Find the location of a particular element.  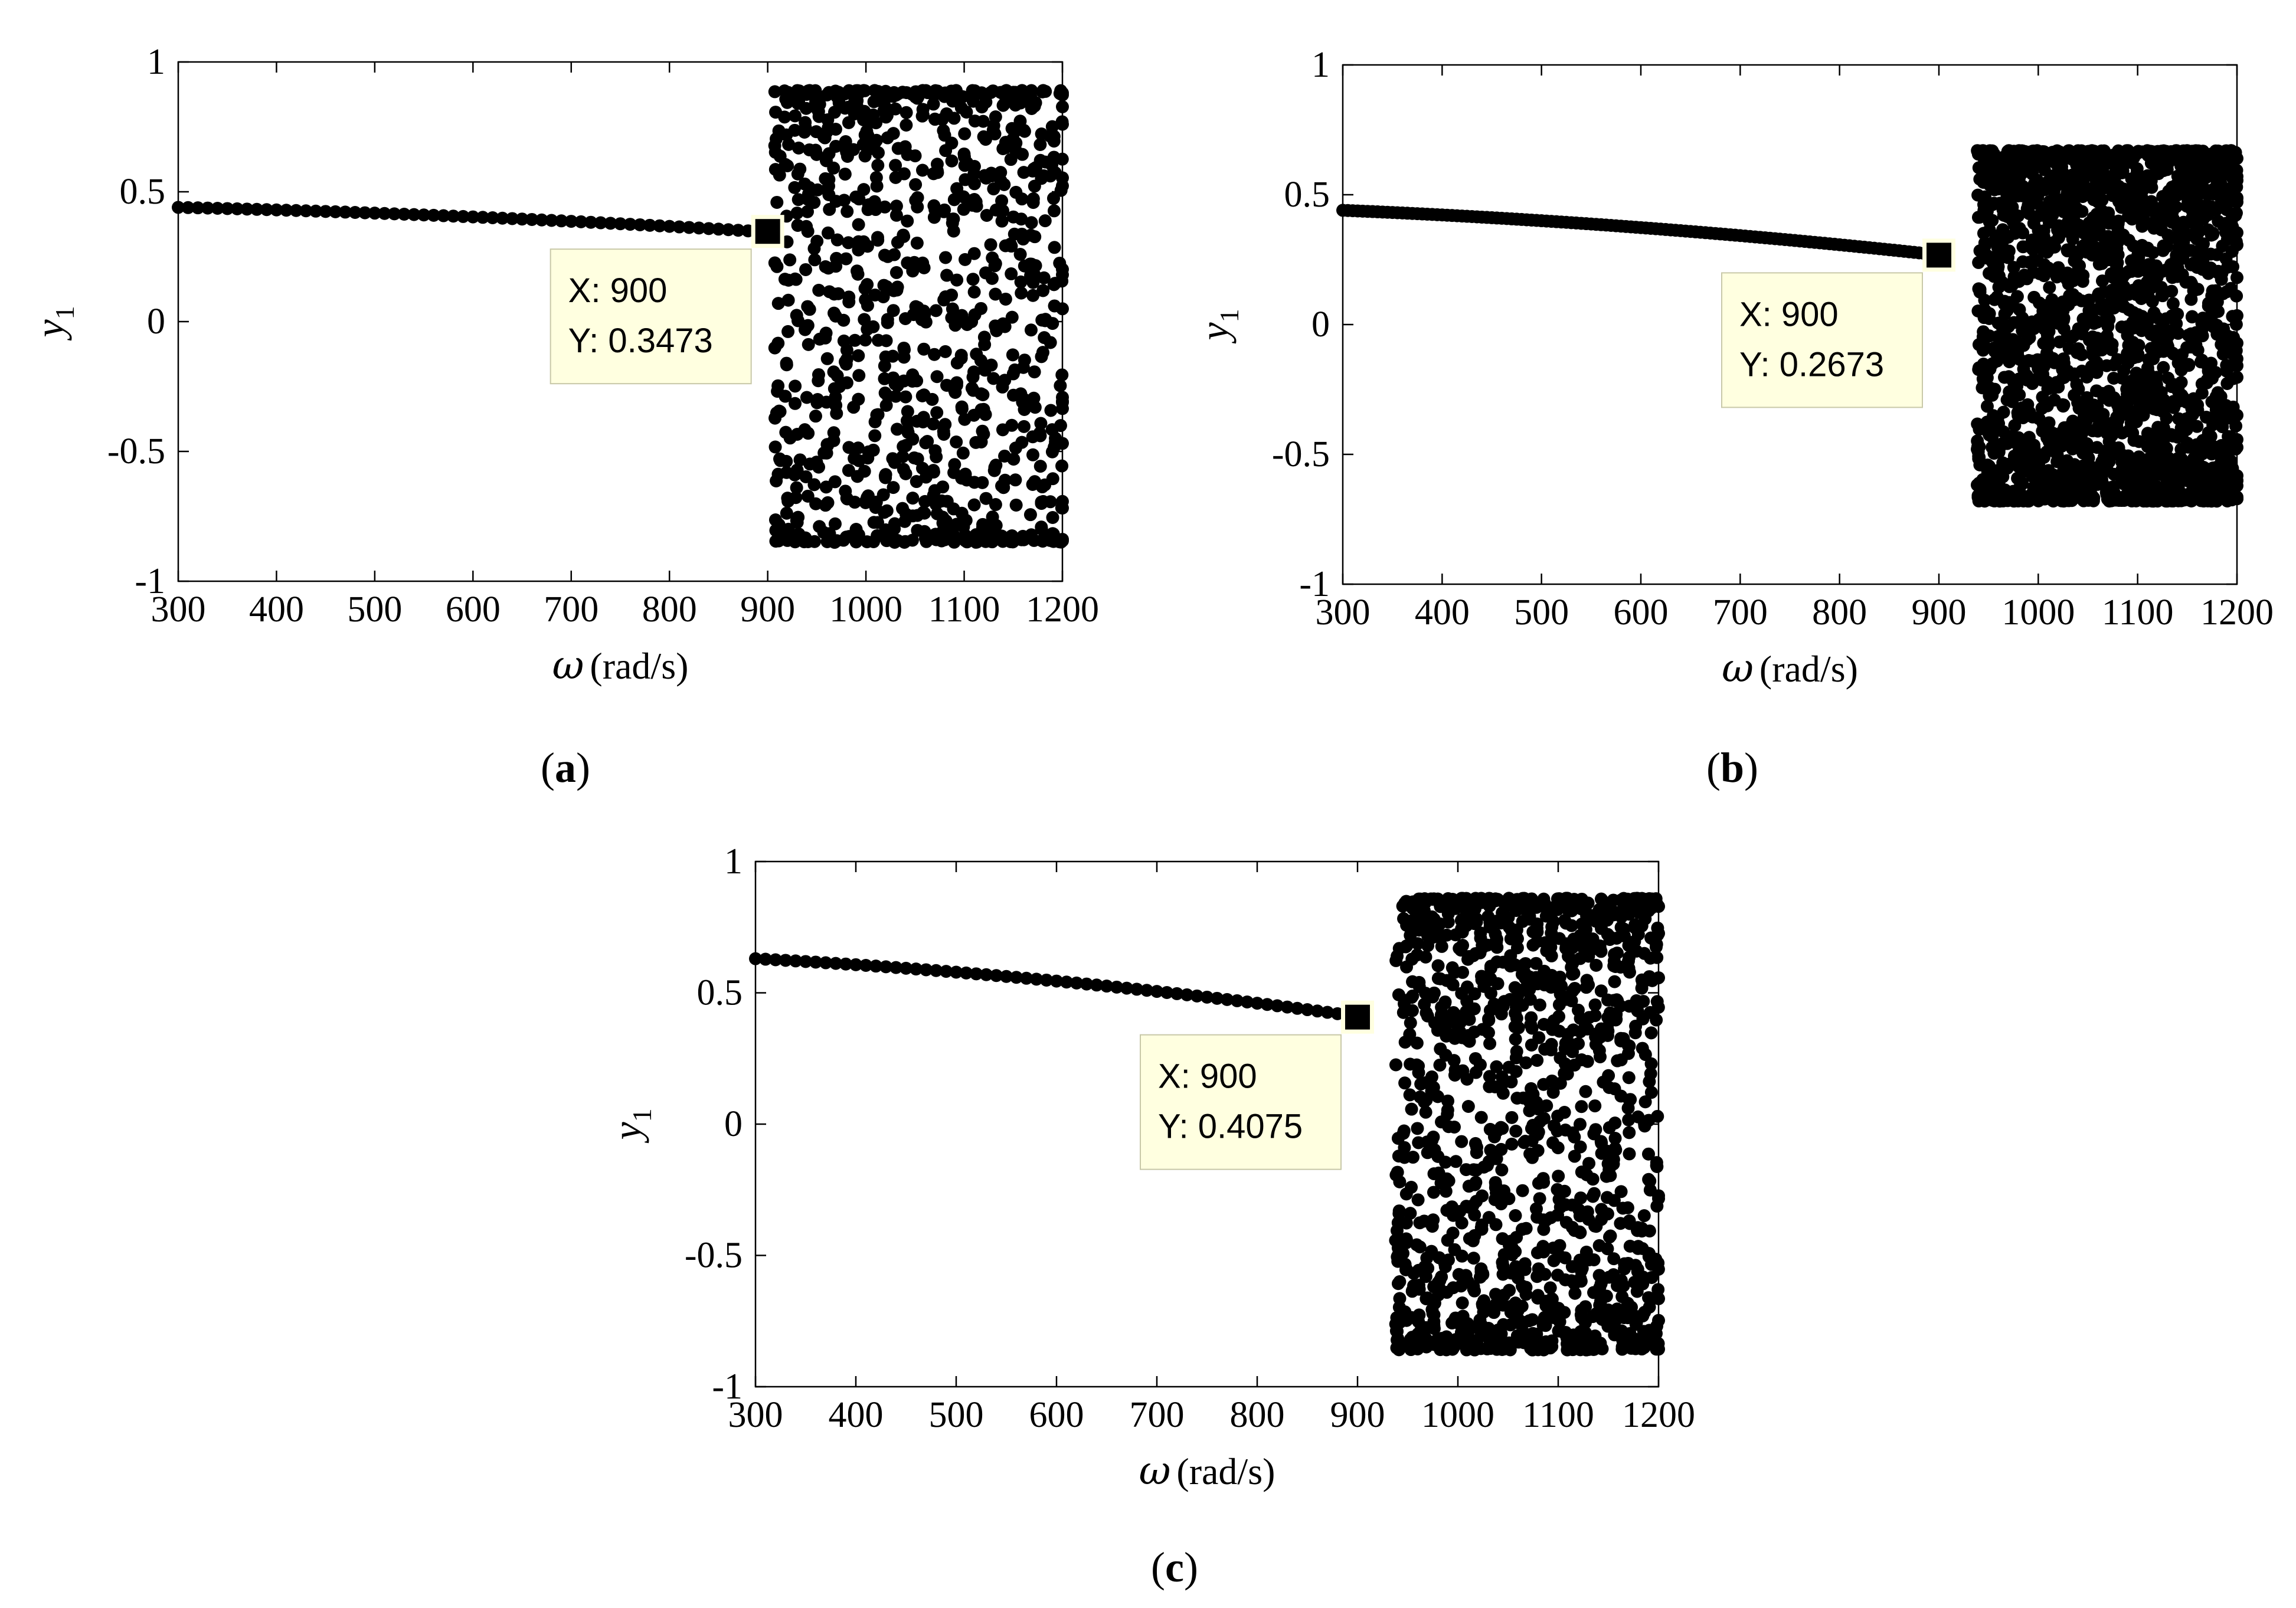

y-axis-subscript: 1 is located at coordinates (642, 1115).